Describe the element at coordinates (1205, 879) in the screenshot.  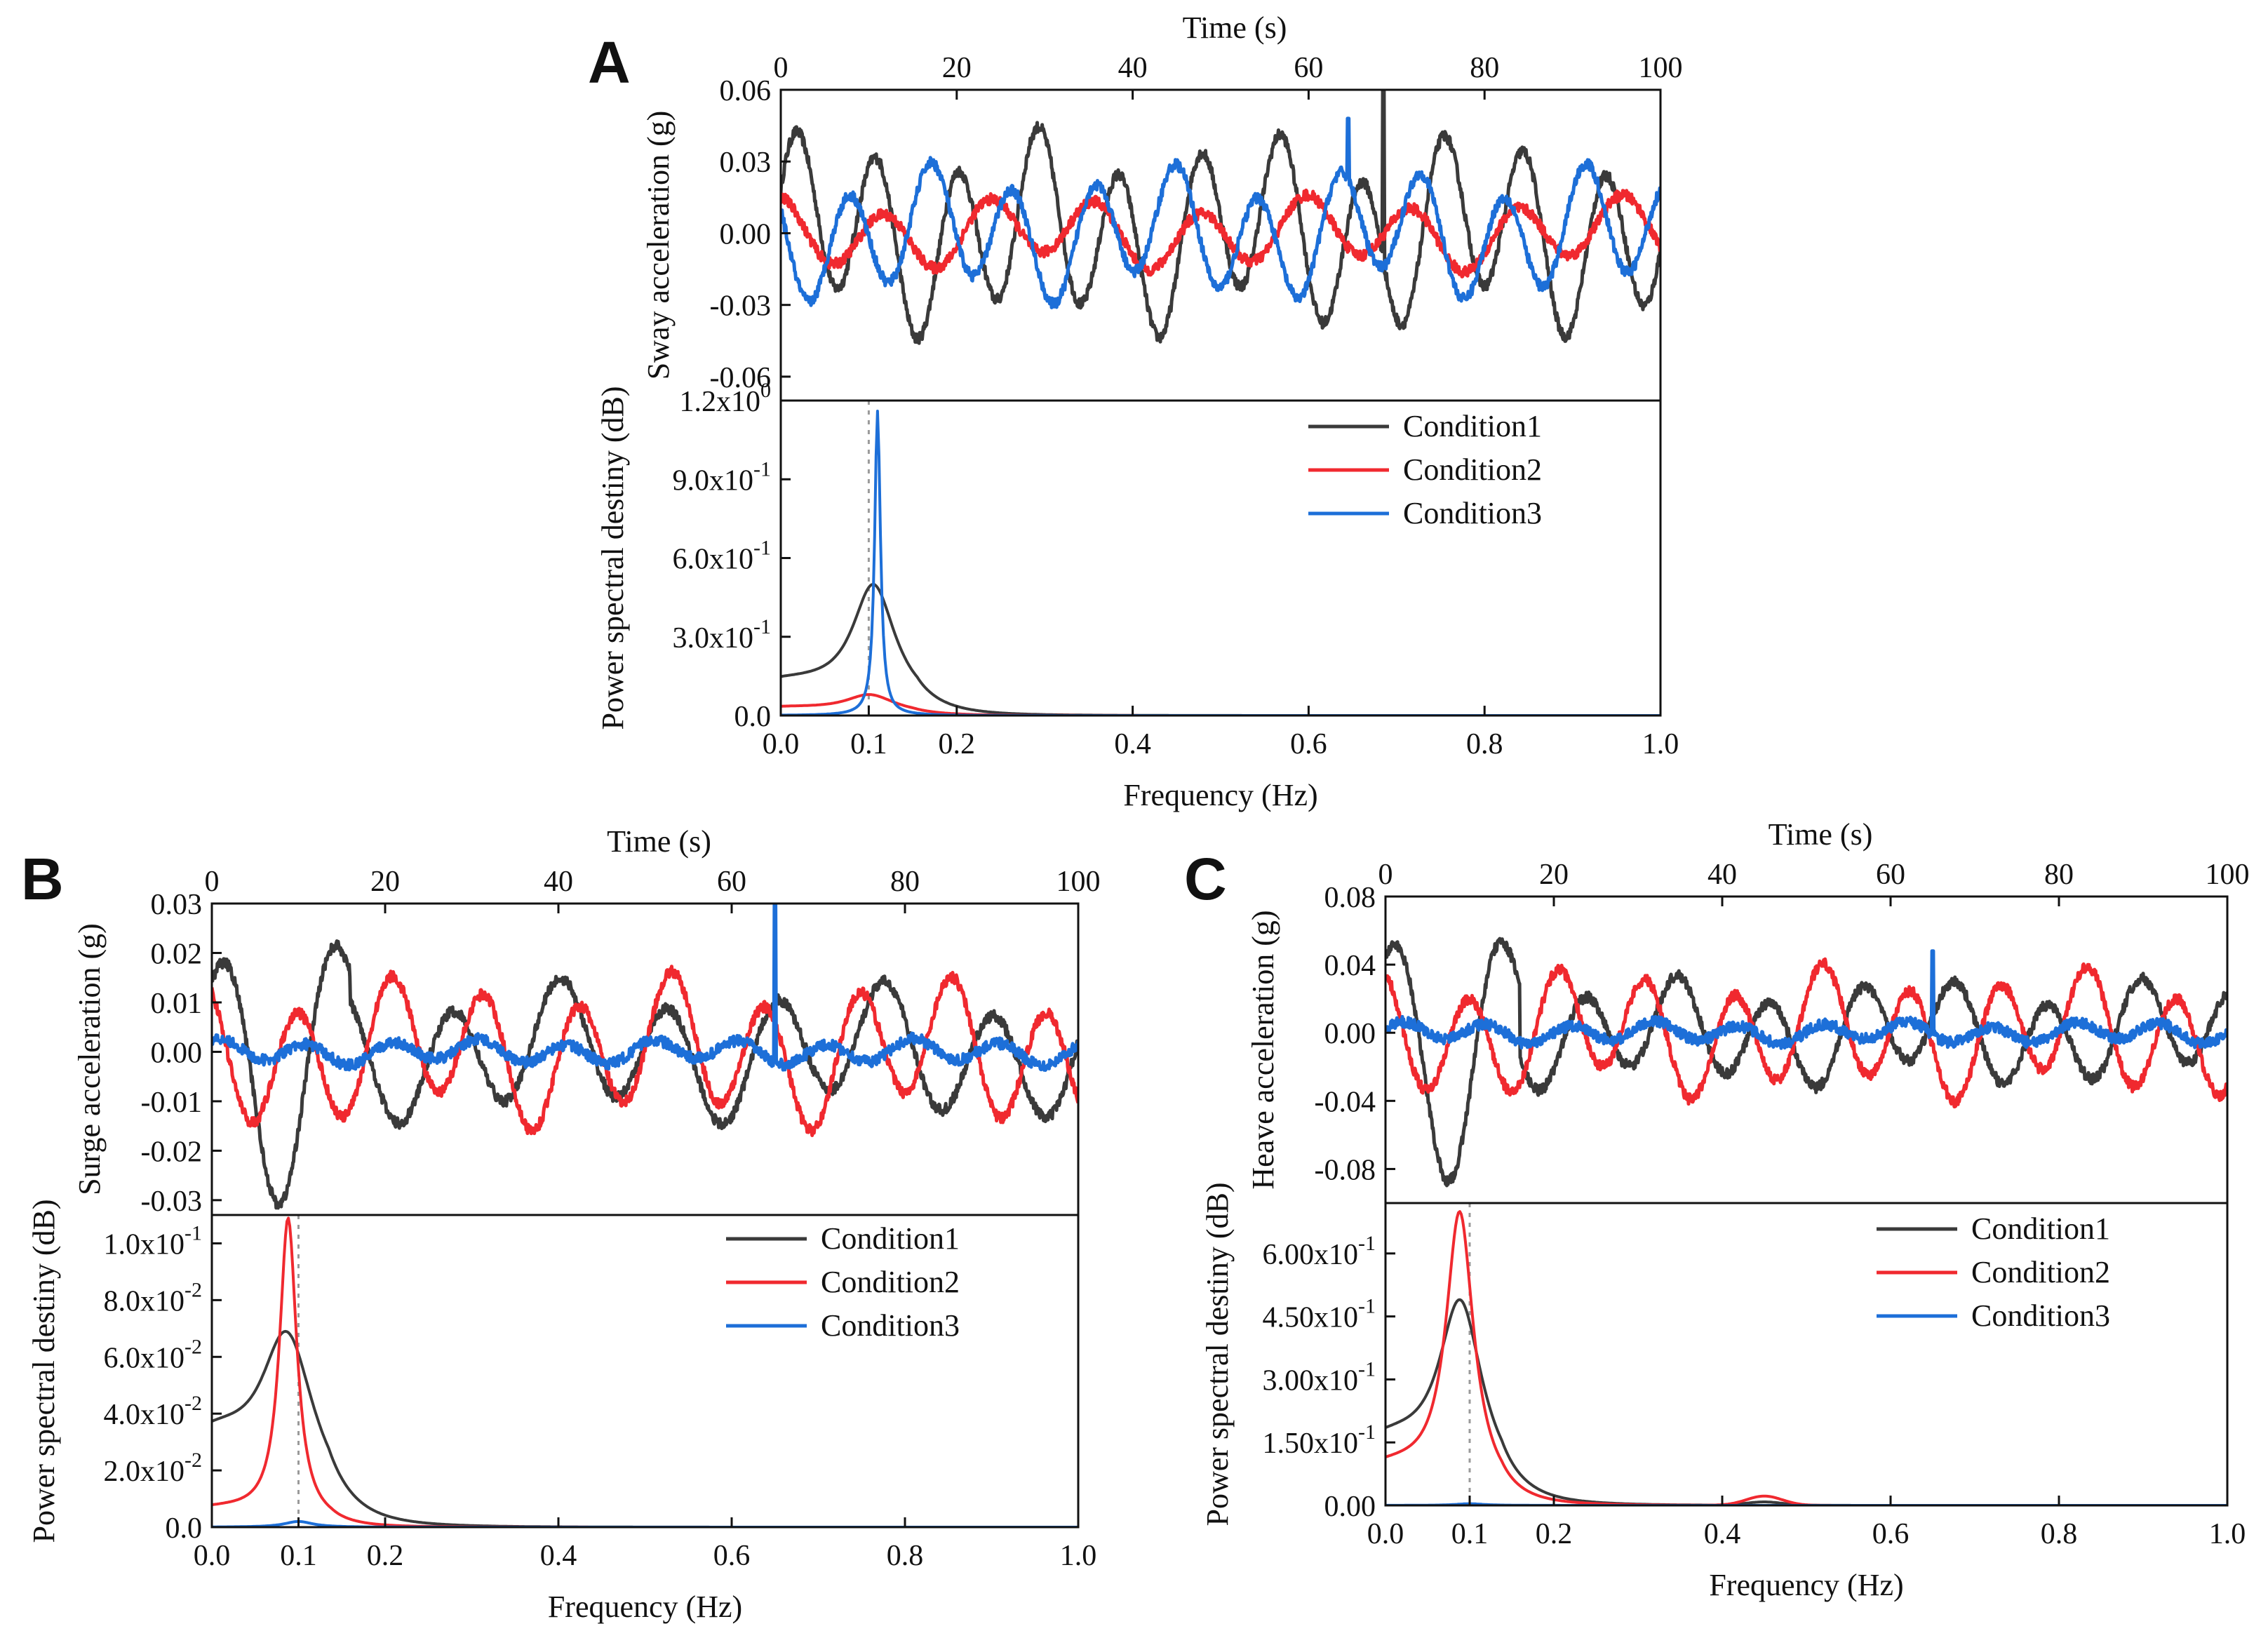
I see `panel-letter-C: C` at that location.